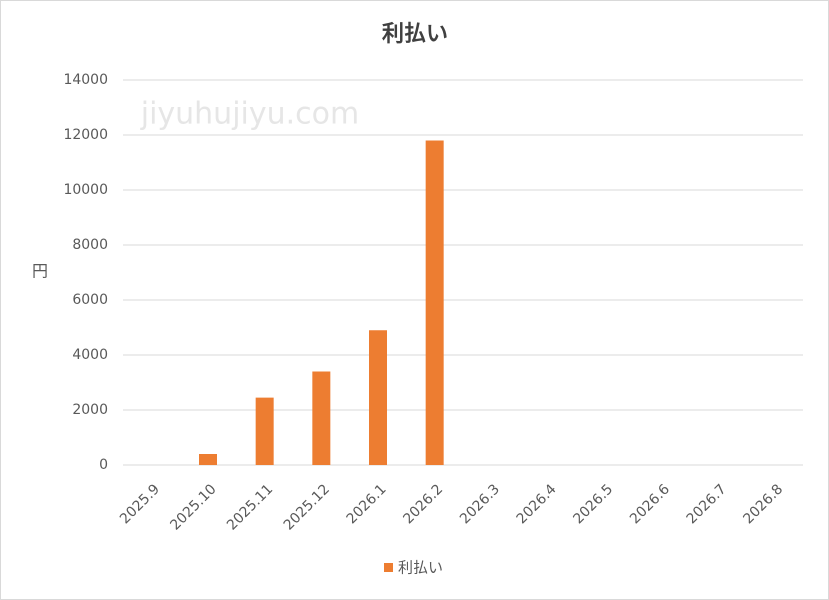 This screenshot has width=829, height=600. Describe the element at coordinates (90, 410) in the screenshot. I see `y-tick-label: 2000` at that location.